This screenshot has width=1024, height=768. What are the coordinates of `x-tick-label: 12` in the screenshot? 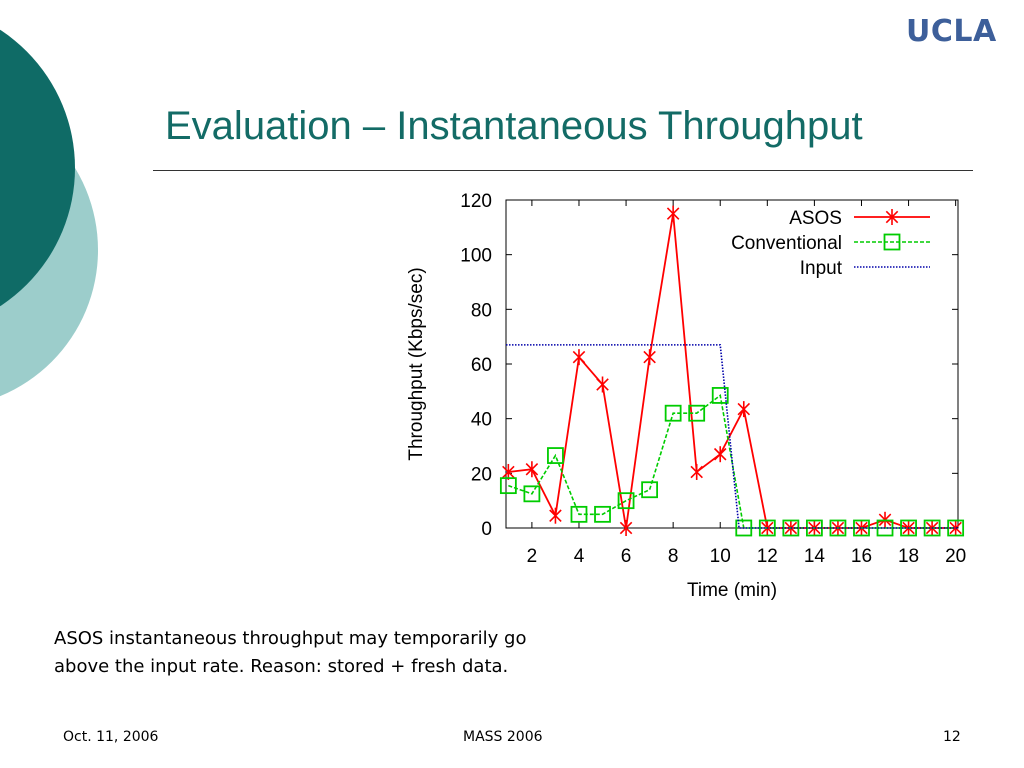 It's located at (767, 556).